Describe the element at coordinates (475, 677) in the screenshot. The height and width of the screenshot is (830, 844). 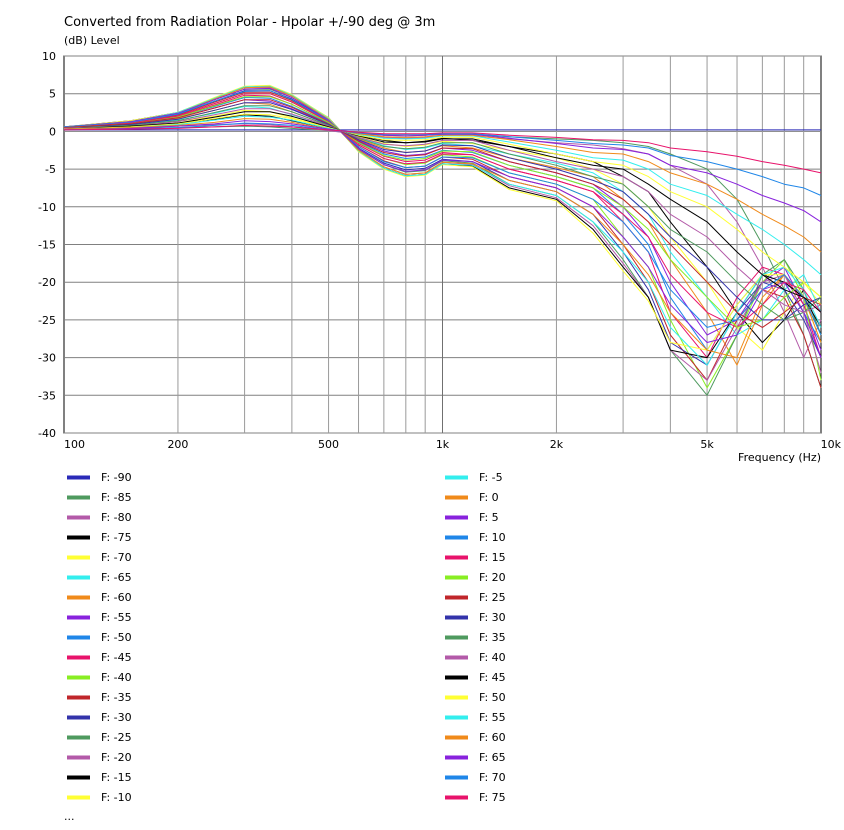
I see `legend-item: F: 45` at that location.